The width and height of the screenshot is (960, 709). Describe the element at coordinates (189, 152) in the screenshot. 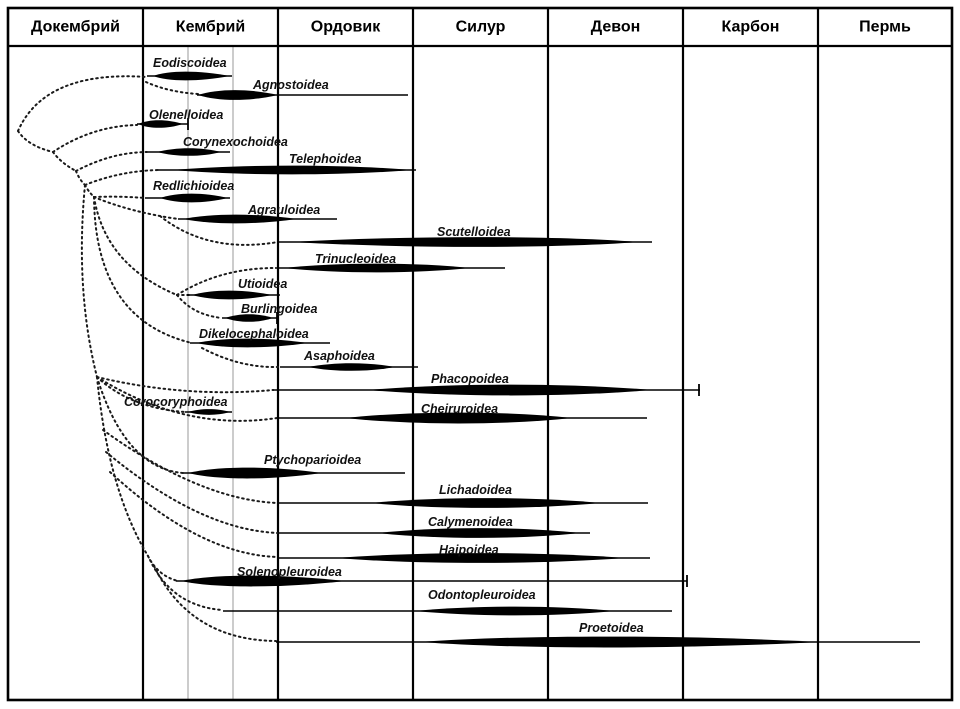

I see `spindle-corynexochoidea` at that location.